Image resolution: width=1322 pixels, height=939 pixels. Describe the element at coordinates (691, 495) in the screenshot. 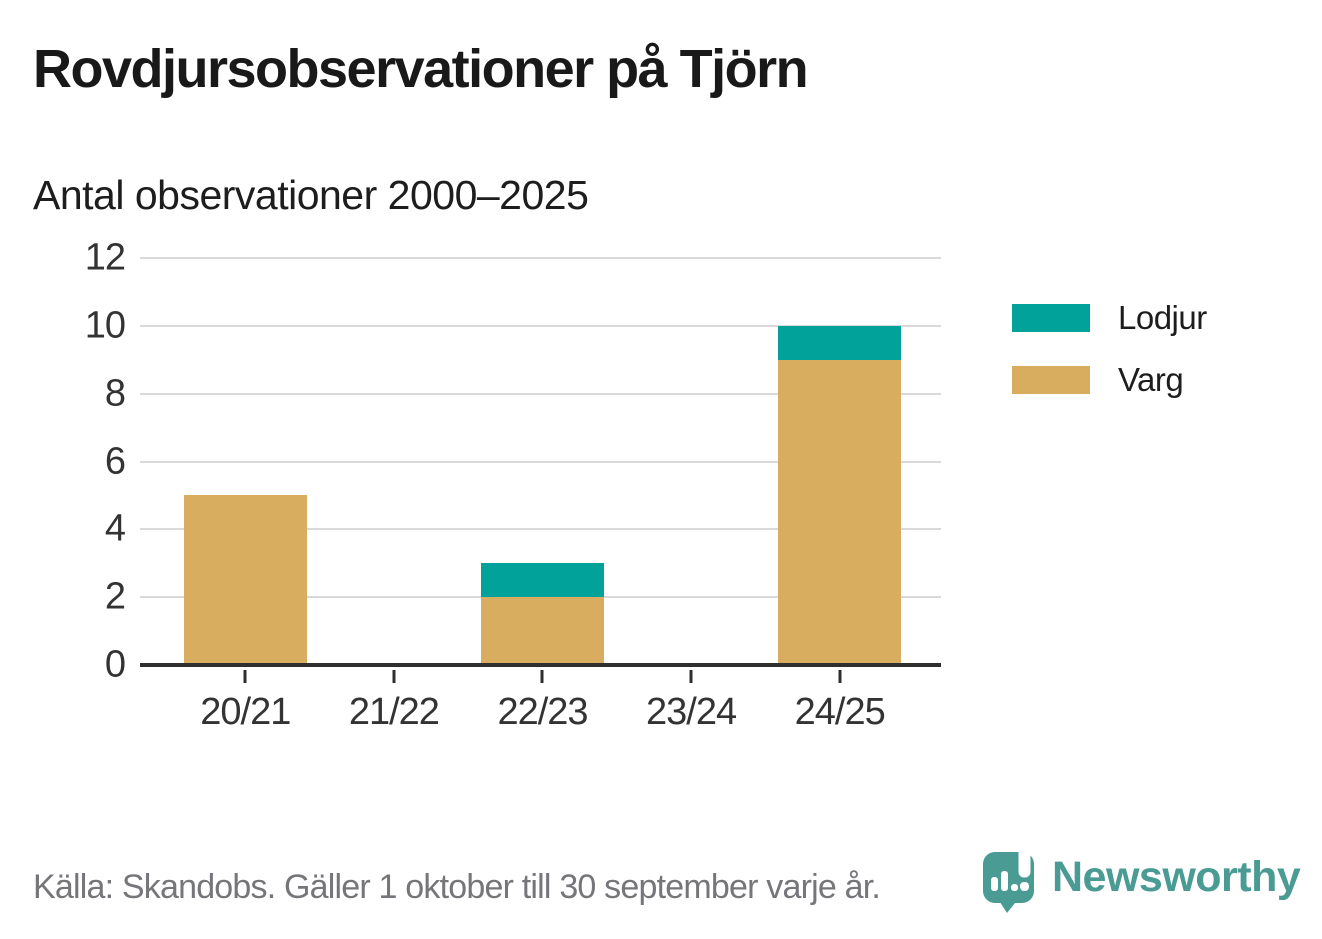

I see `bar-group-23-24: 23/24` at that location.